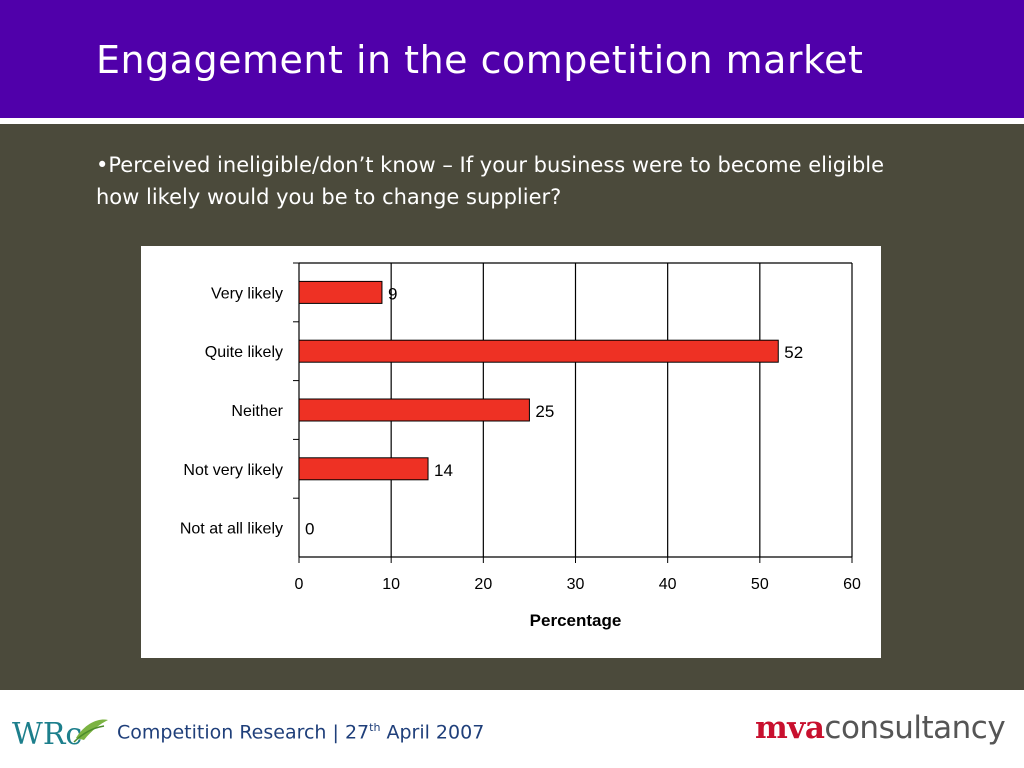  Describe the element at coordinates (375, 727) in the screenshot. I see `footer-text-sup: th` at that location.